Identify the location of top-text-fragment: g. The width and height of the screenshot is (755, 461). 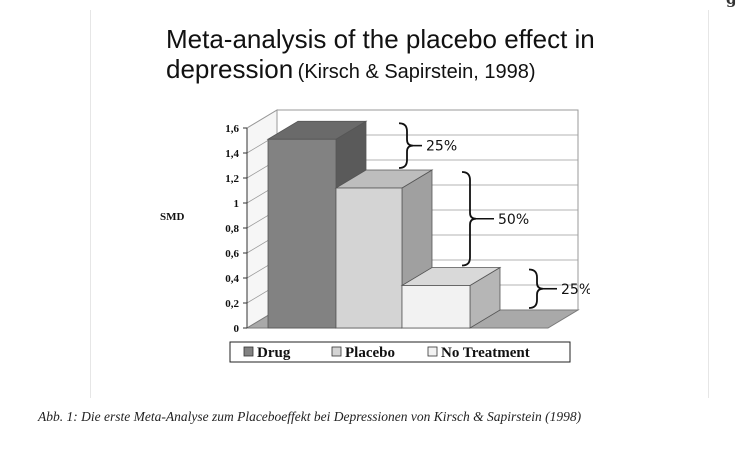
(731, 4).